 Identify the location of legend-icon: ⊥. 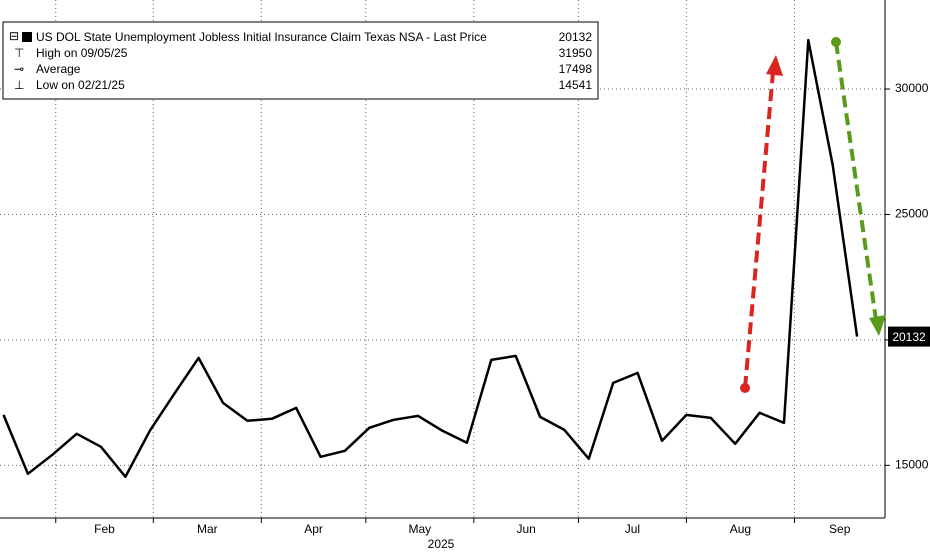
(19, 85).